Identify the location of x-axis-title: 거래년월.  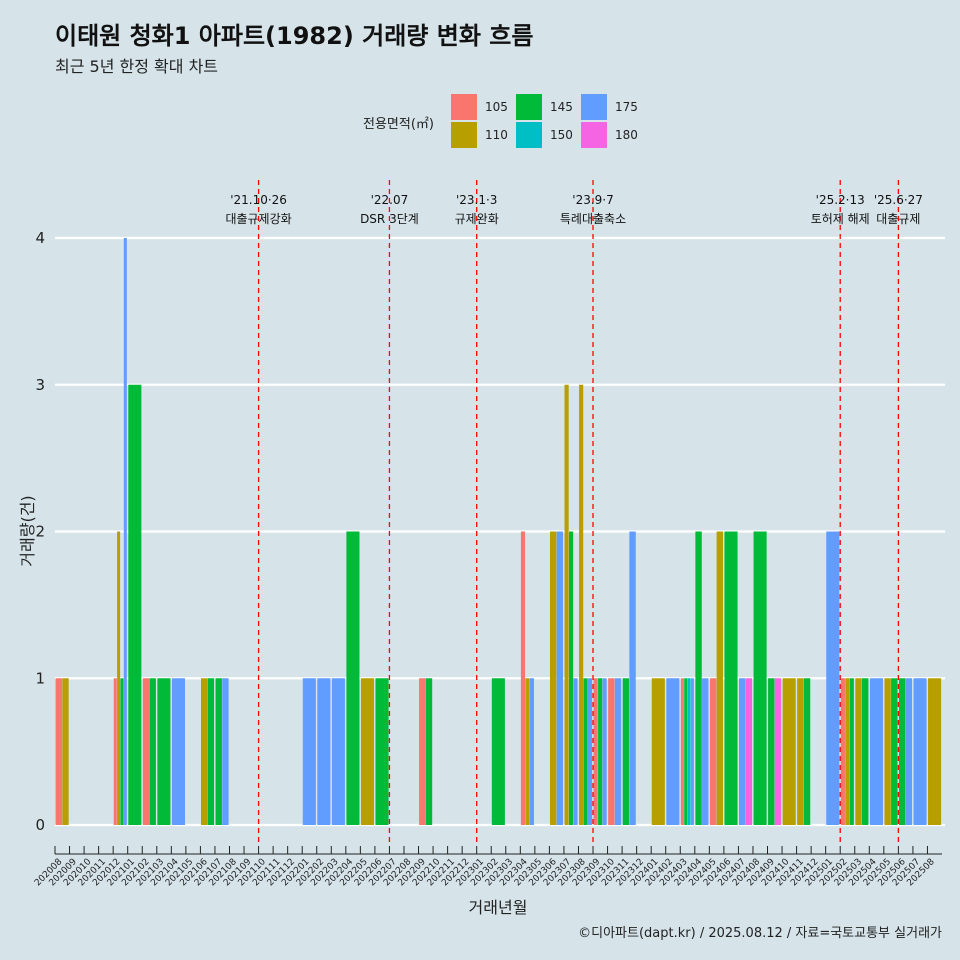
(498, 907).